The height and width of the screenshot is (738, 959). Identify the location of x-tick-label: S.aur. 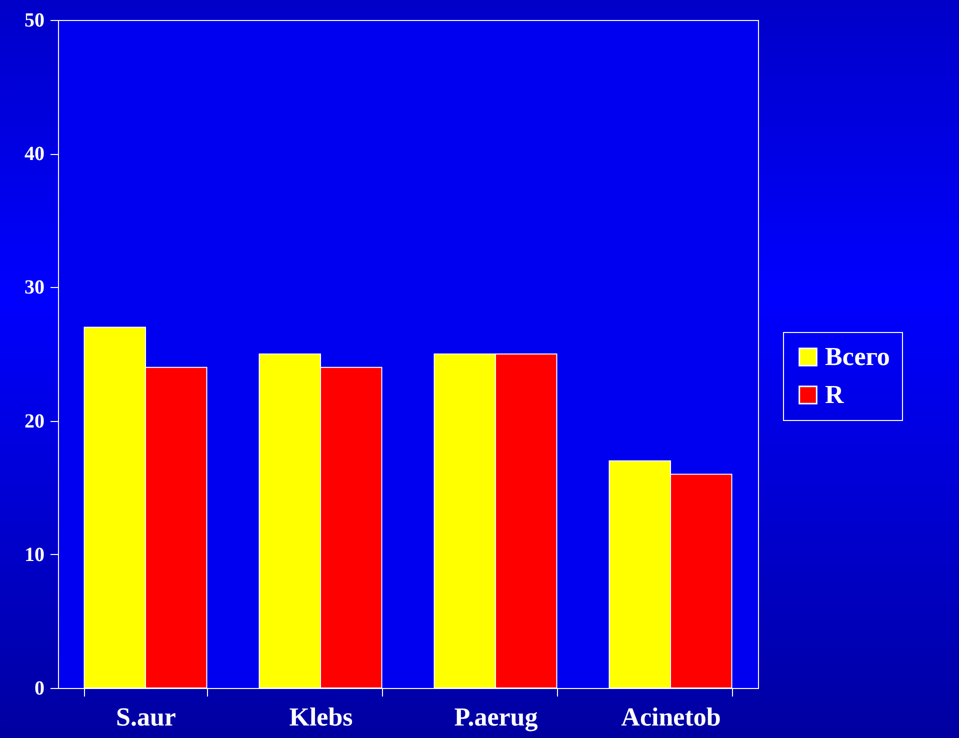
(146, 717).